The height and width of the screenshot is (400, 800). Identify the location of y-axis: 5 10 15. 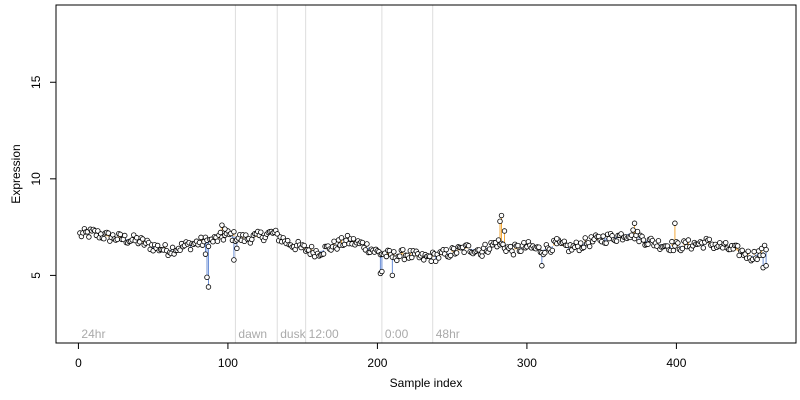
(43, 177).